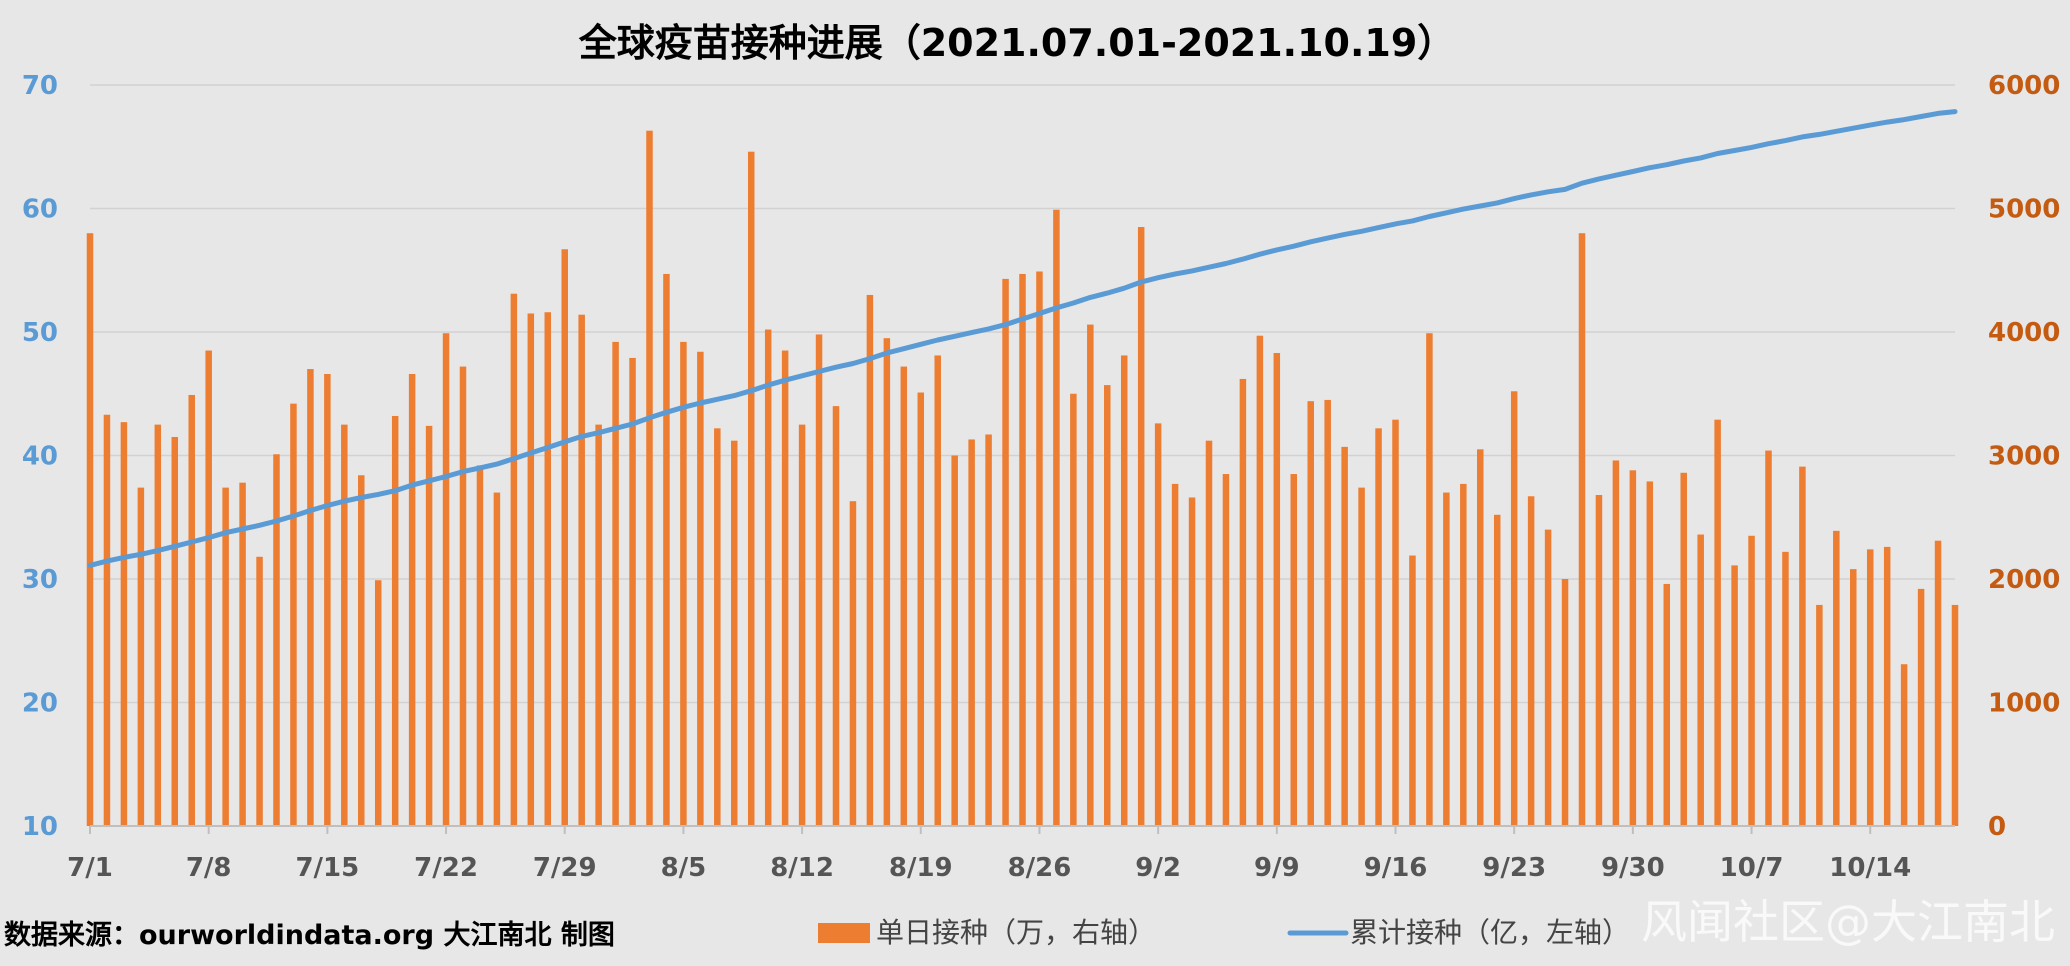 This screenshot has height=966, width=2070. I want to click on source-note: 数据来源：ourworldindata.org 大江南北 制图, so click(309, 935).